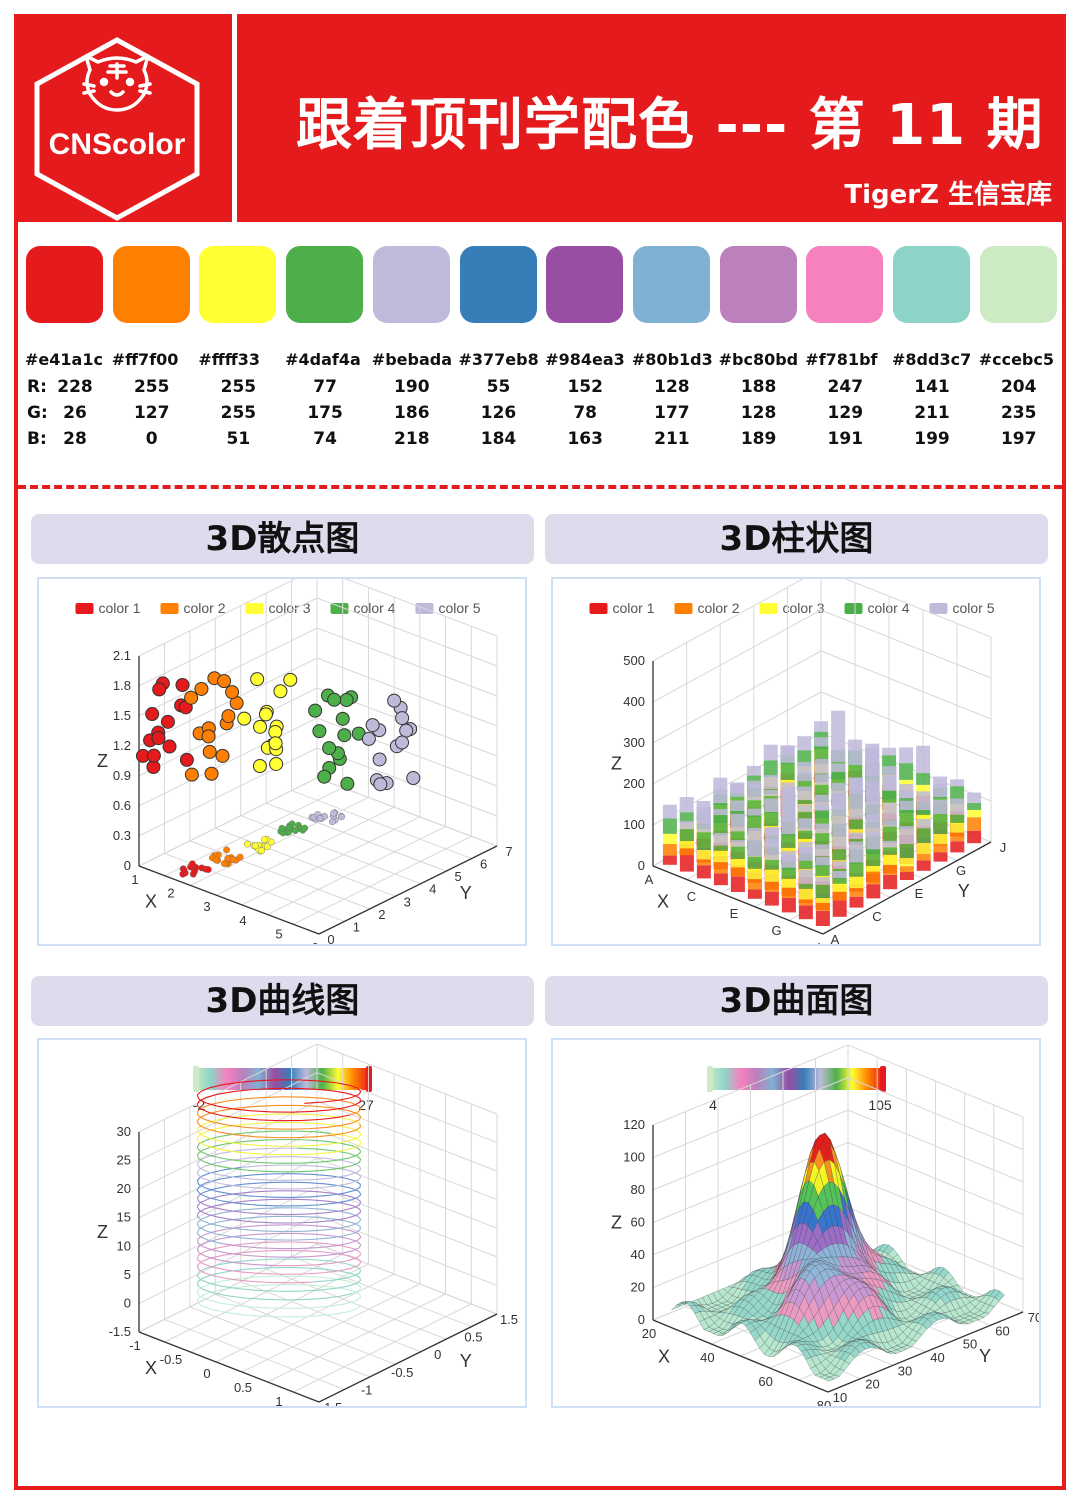 The image size is (1080, 1493). I want to click on color-r-value: 228, so click(75, 387).